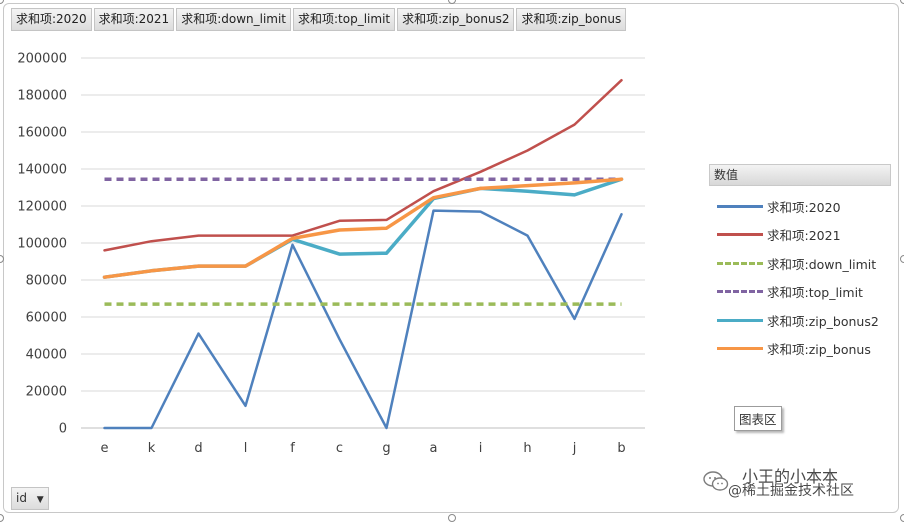 Image resolution: width=904 pixels, height=522 pixels. I want to click on legend-item-4: 求和项:zip_bonus2, so click(800, 320).